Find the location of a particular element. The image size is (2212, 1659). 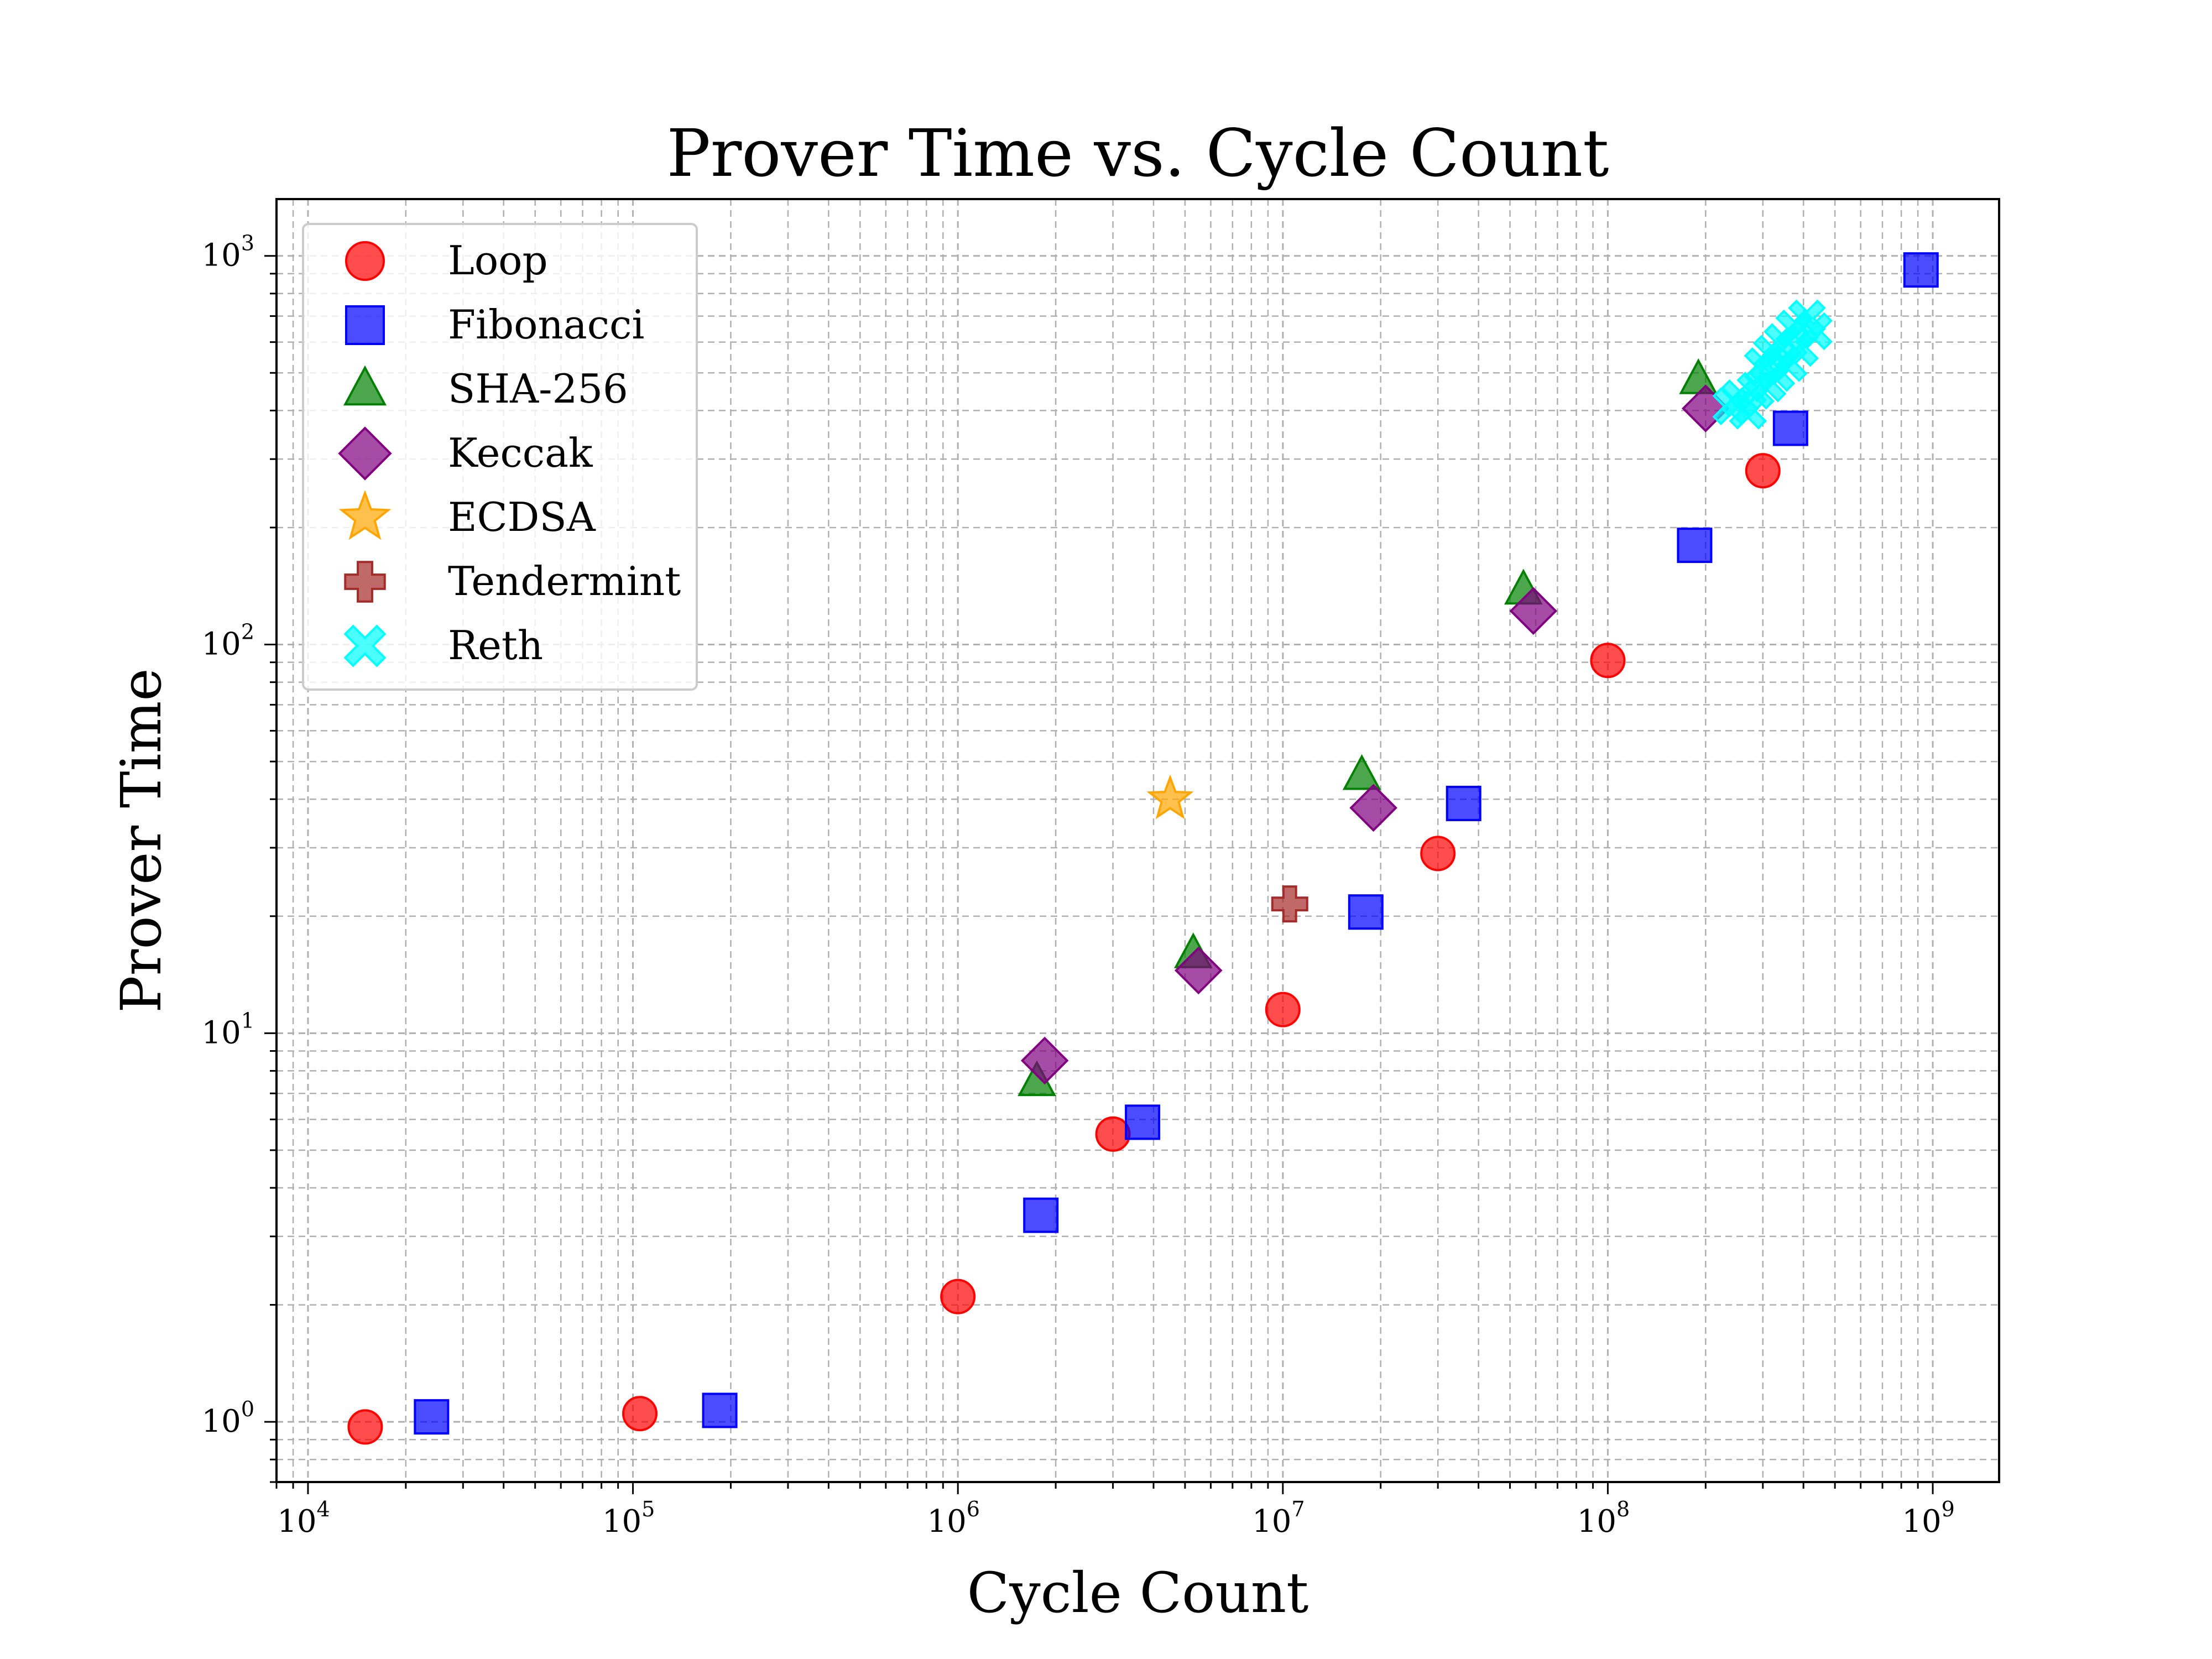

x-tick-exponent: 7 is located at coordinates (1298, 1509).